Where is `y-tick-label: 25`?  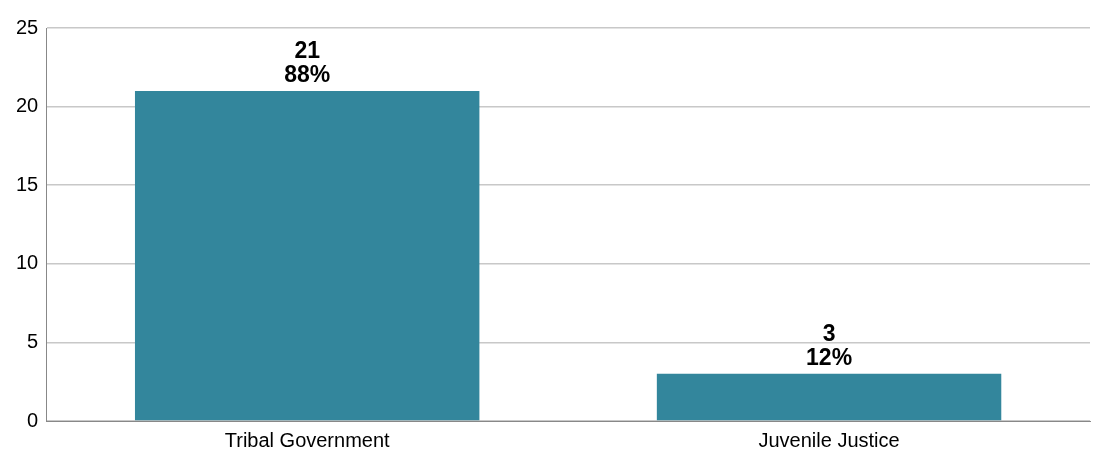 y-tick-label: 25 is located at coordinates (27, 26).